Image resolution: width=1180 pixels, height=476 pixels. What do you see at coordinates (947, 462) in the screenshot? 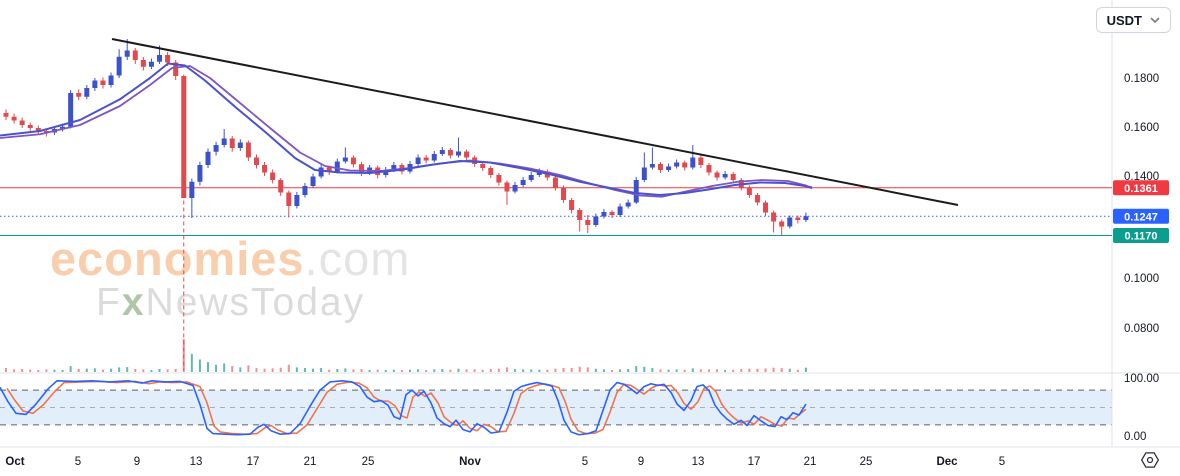
I see `time-tick-label: Dec` at bounding box center [947, 462].